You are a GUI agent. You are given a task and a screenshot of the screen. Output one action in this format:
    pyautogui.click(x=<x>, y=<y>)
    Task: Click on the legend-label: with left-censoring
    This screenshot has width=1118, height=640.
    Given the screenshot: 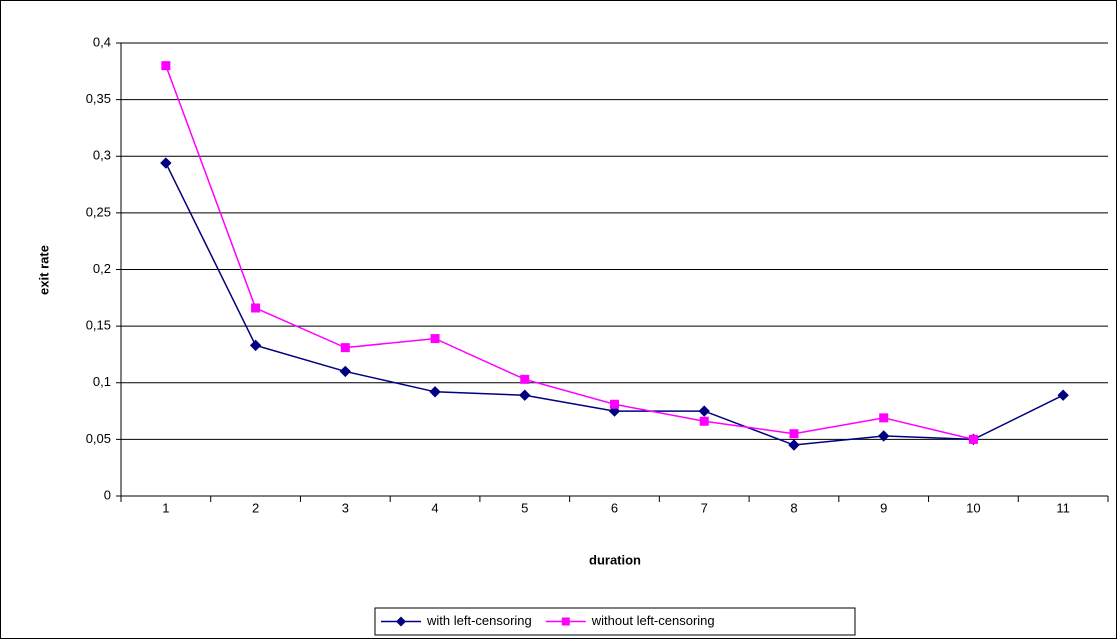 What is the action you would take?
    pyautogui.click(x=479, y=620)
    